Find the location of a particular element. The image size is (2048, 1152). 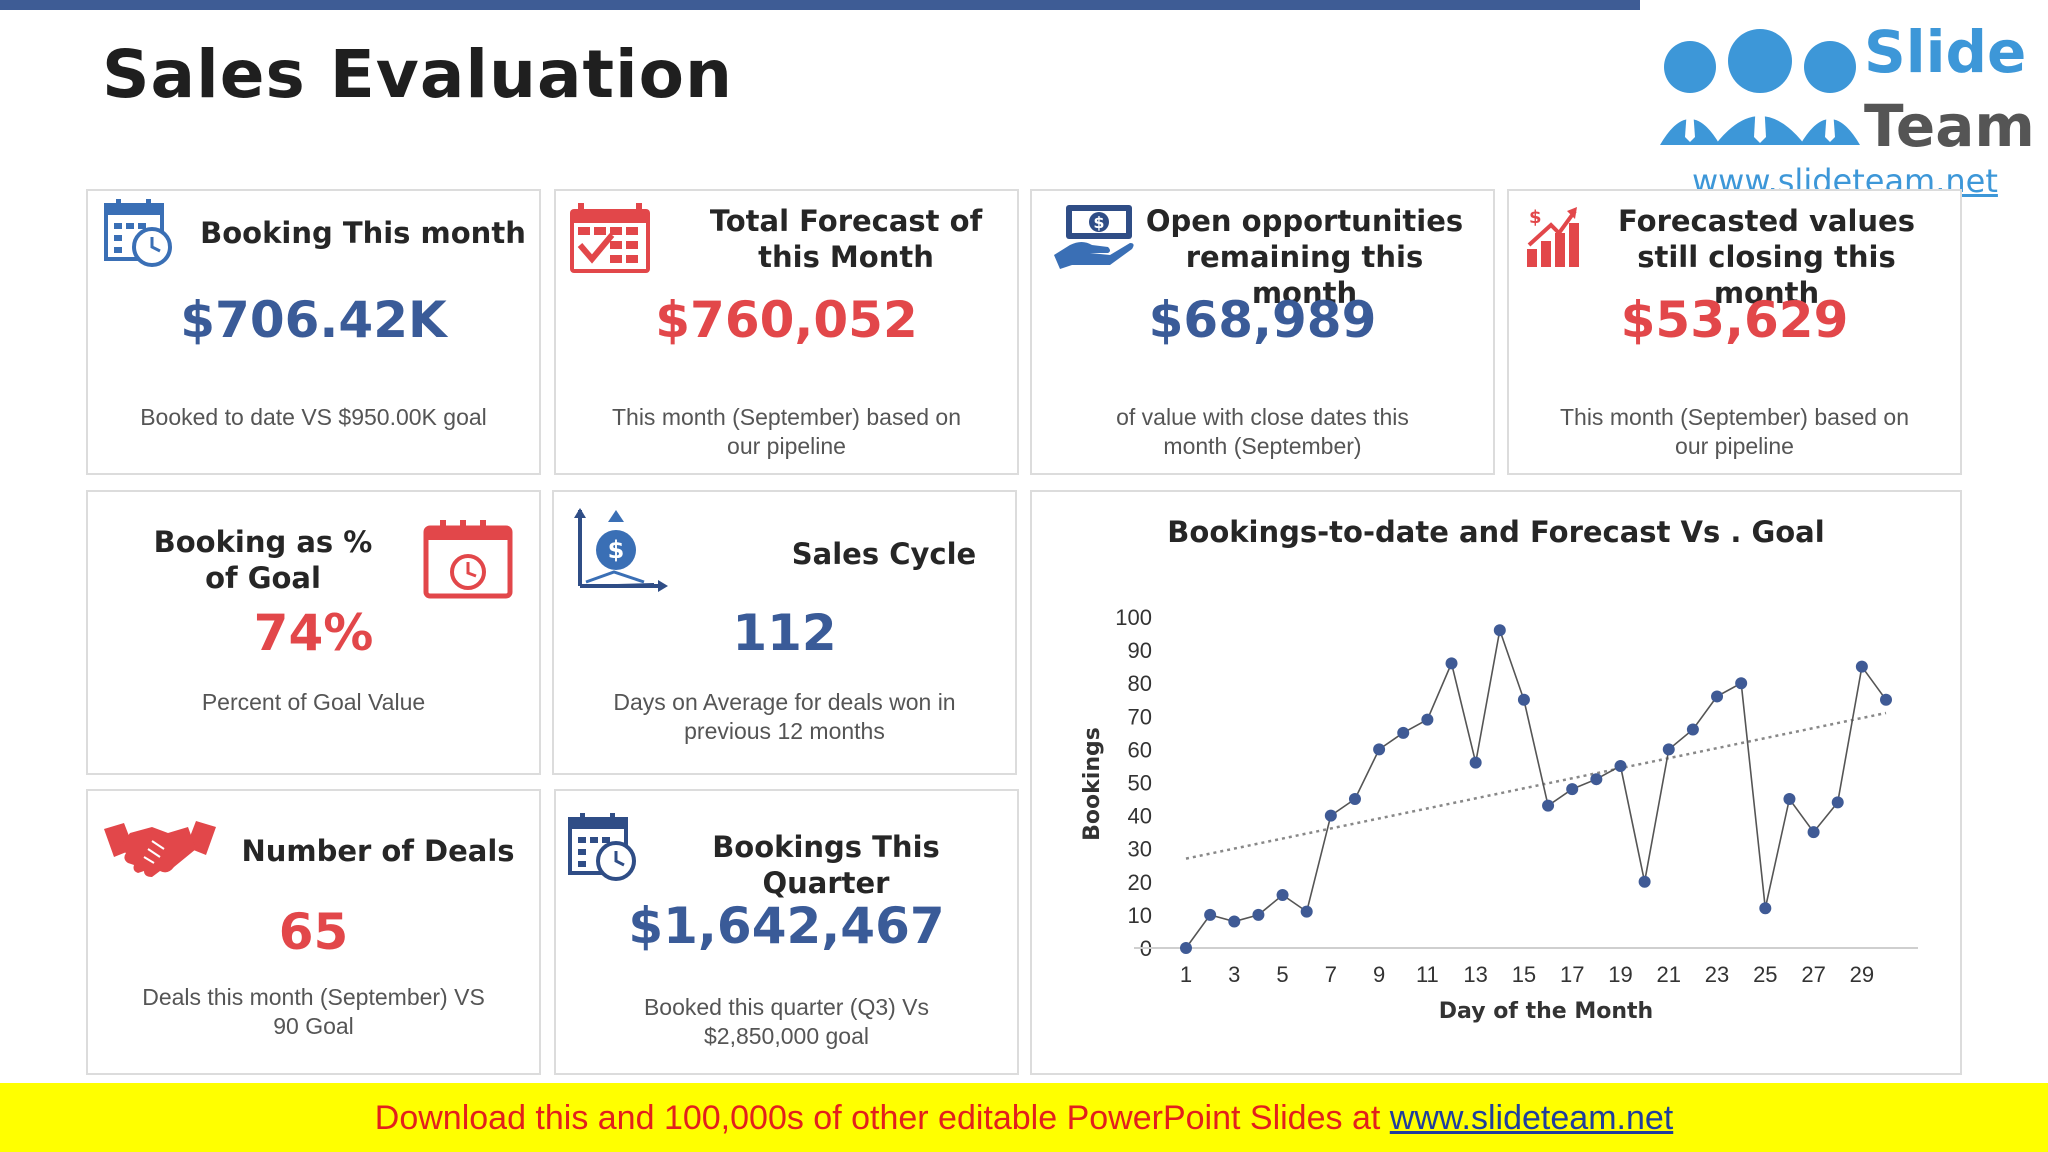

x-tick-label: 7 is located at coordinates (1331, 974).